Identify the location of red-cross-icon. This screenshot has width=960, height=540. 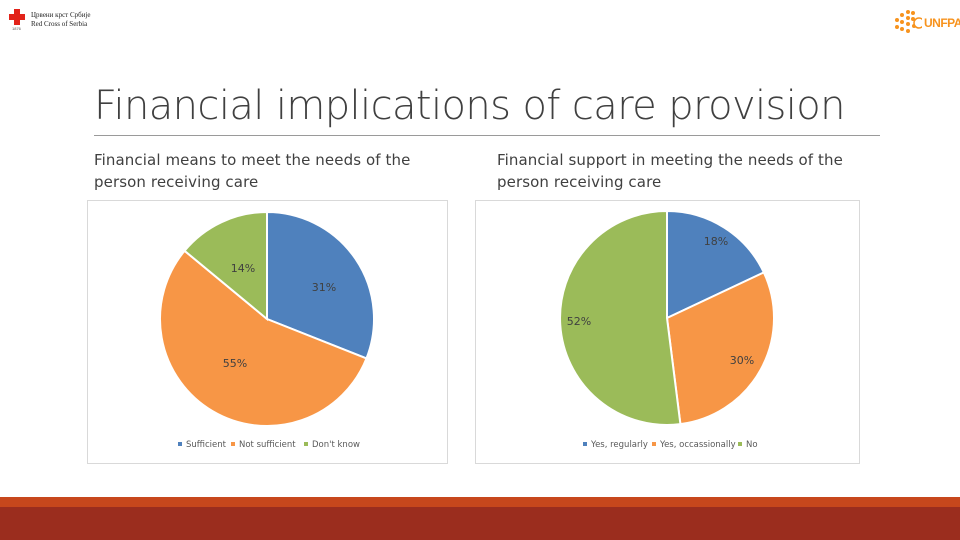
(17, 17).